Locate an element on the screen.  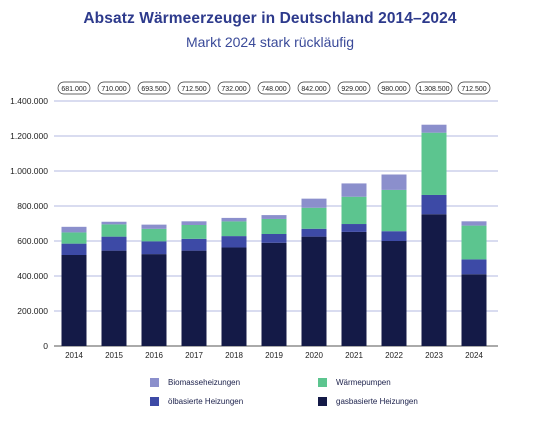
total-label: 693.500 is located at coordinates (153, 89).